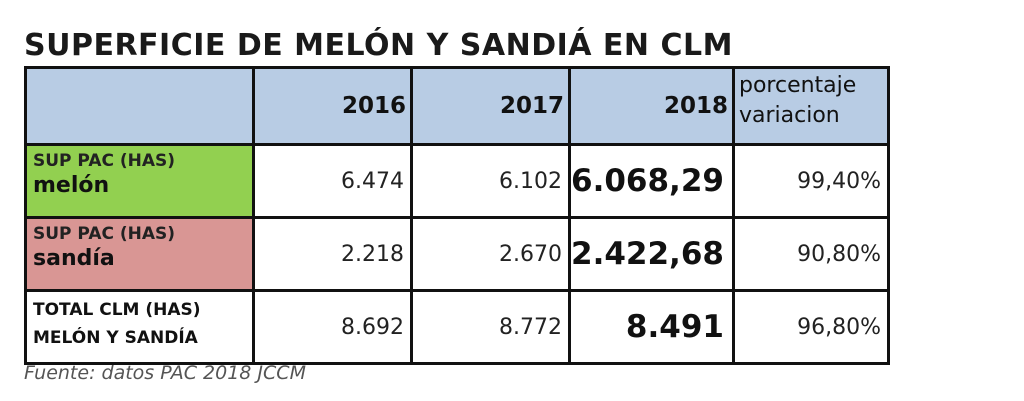 This screenshot has height=401, width=1024. What do you see at coordinates (490, 254) in the screenshot?
I see `cell-sandia-2017: 2.670` at bounding box center [490, 254].